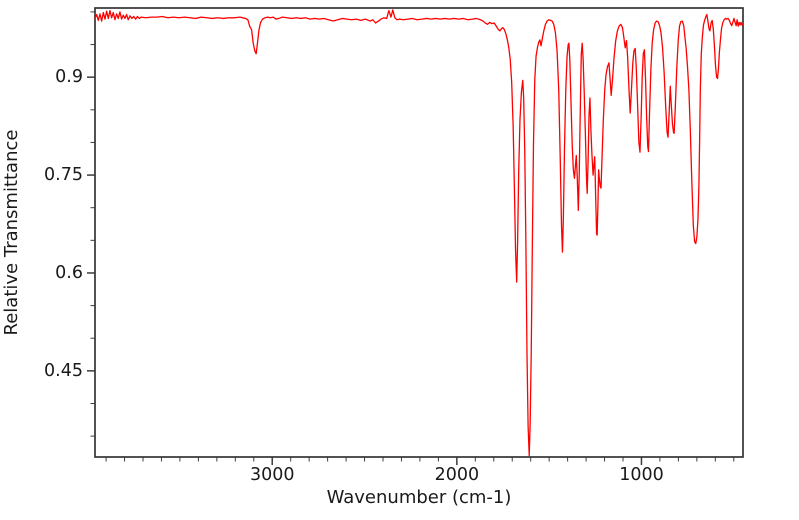 This screenshot has width=799, height=520. I want to click on x-tick-label: 3000, so click(272, 475).